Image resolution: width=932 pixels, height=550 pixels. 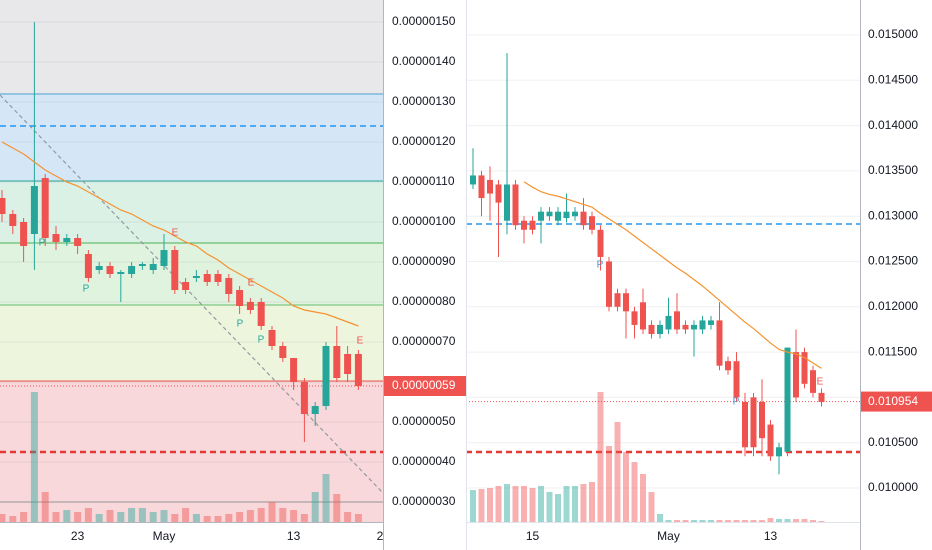 I want to click on y-tick-label: 0.00000040, so click(x=424, y=461).